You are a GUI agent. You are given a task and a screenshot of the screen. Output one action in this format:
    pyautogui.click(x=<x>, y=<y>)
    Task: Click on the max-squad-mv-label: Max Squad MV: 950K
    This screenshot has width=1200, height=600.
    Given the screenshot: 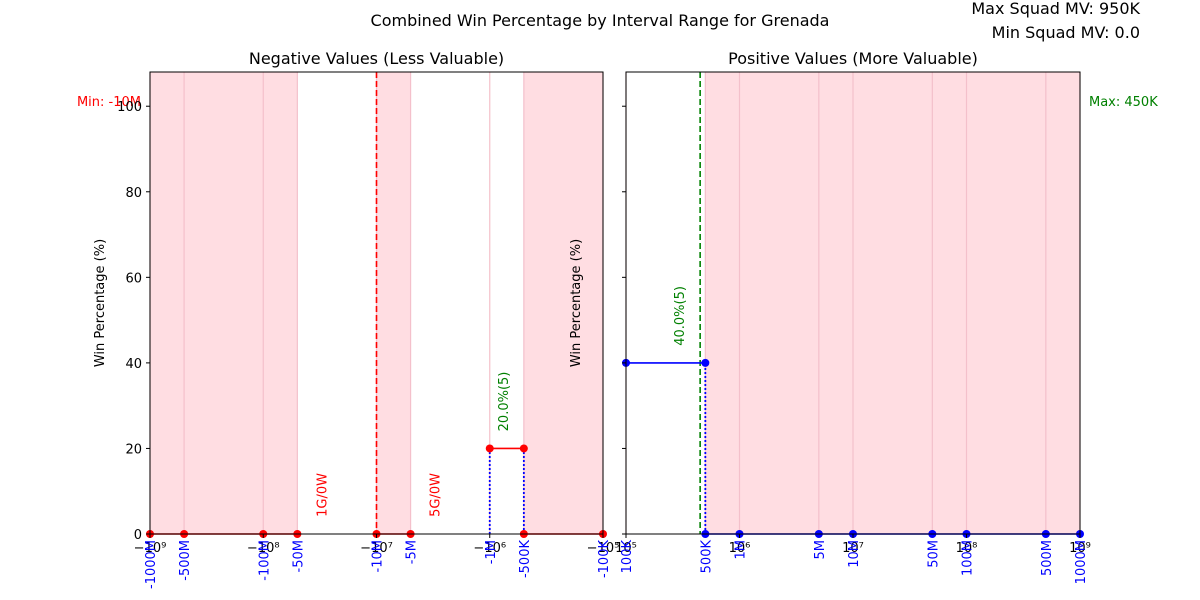 What is the action you would take?
    pyautogui.click(x=1055, y=9)
    